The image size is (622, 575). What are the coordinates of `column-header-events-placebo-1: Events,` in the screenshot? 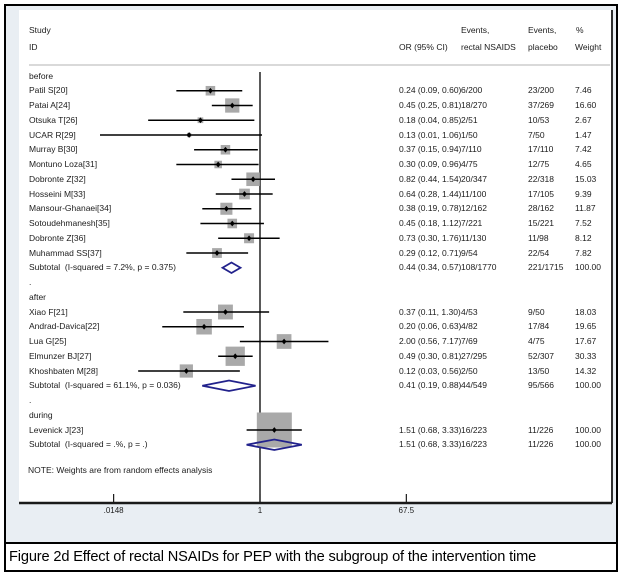 It's located at (542, 30).